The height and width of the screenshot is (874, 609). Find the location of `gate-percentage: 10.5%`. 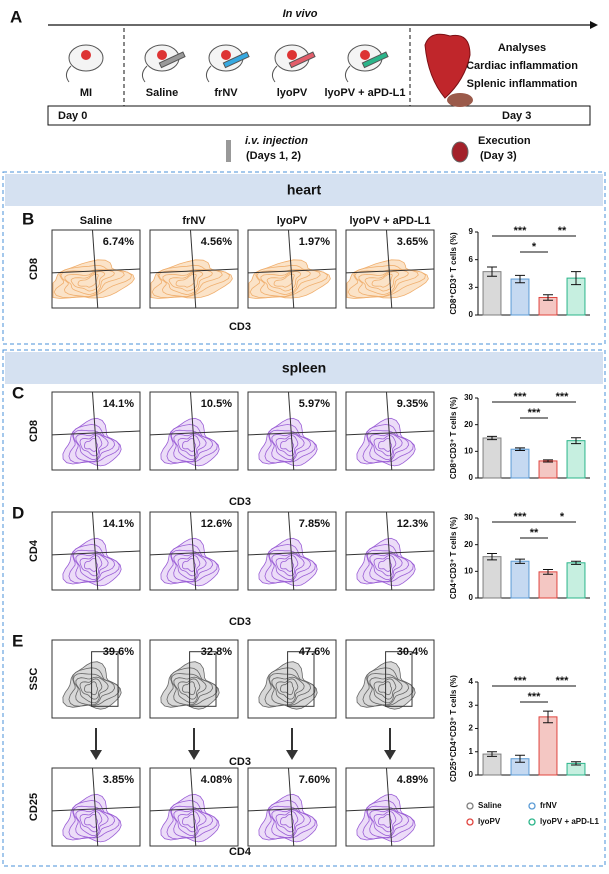

gate-percentage: 10.5% is located at coordinates (216, 404).